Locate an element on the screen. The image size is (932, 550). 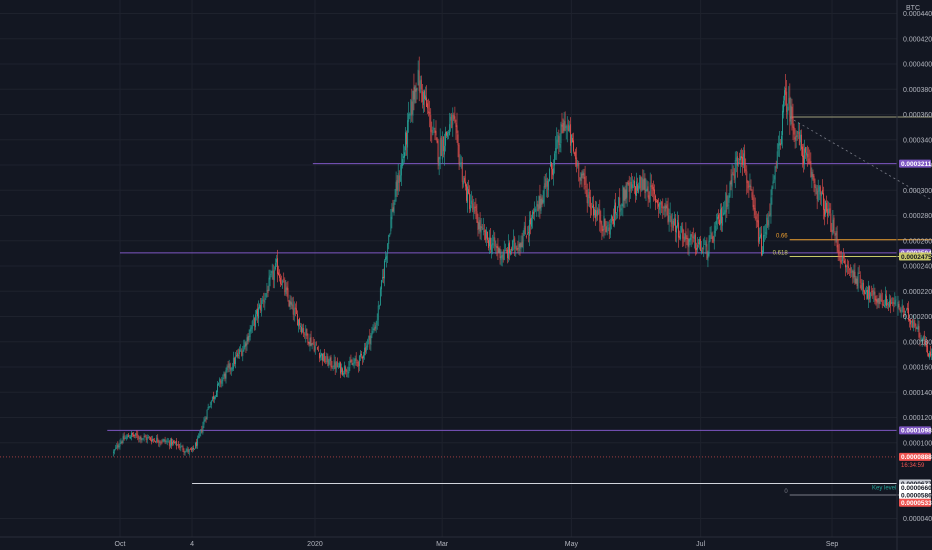
fib-retracement: 0.66 0.618 0 is located at coordinates (852, 306).